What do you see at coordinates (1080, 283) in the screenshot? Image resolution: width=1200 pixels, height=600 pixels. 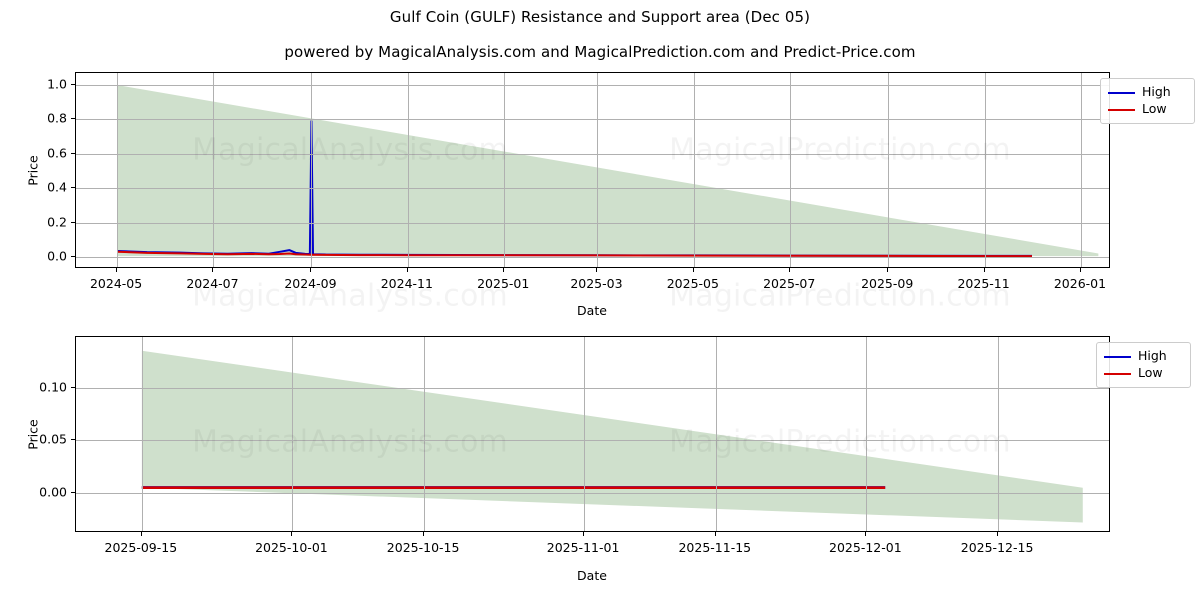 I see `x-tick-label: 2026-01` at bounding box center [1080, 283].